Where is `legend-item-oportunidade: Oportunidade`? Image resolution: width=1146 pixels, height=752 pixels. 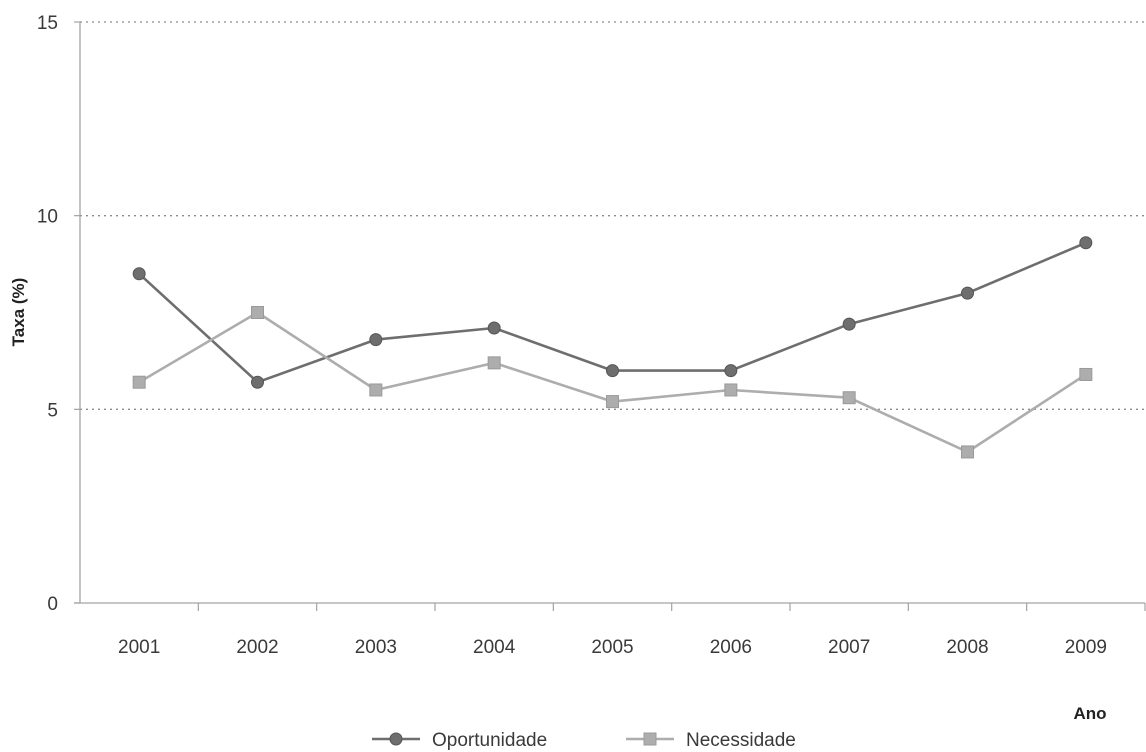
legend-item-oportunidade: Oportunidade is located at coordinates (459, 740).